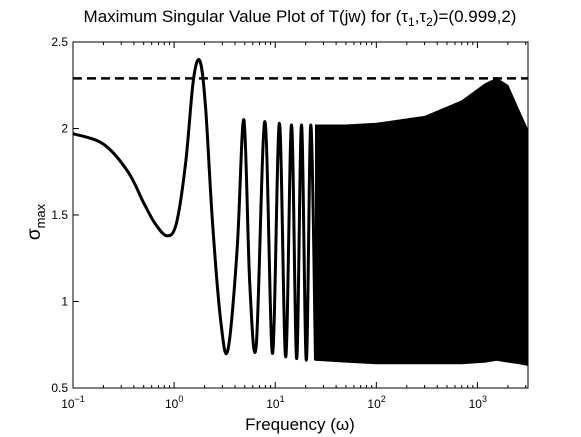  Describe the element at coordinates (36, 221) in the screenshot. I see `y-axis-label: σmax` at that location.